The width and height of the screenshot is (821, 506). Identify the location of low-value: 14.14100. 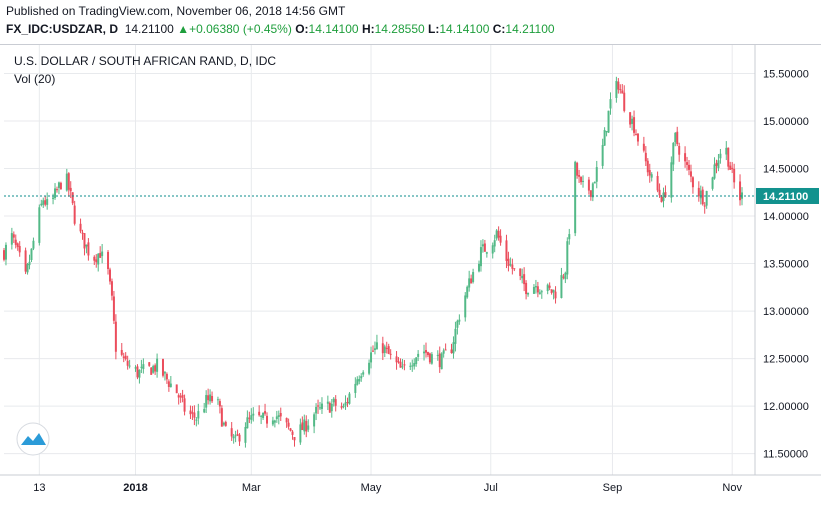
(464, 29).